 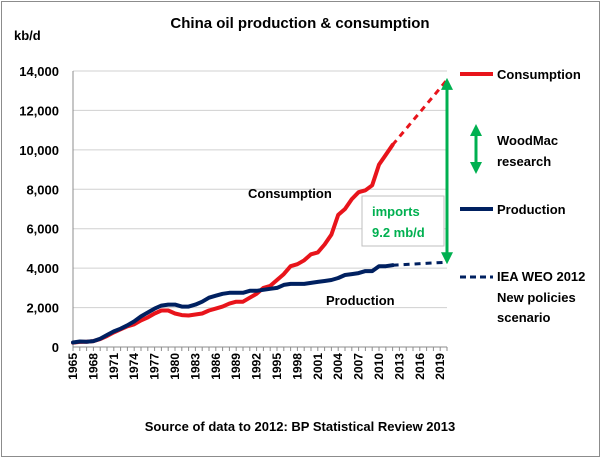 I want to click on y-tick-label: 10,000, so click(x=39, y=150).